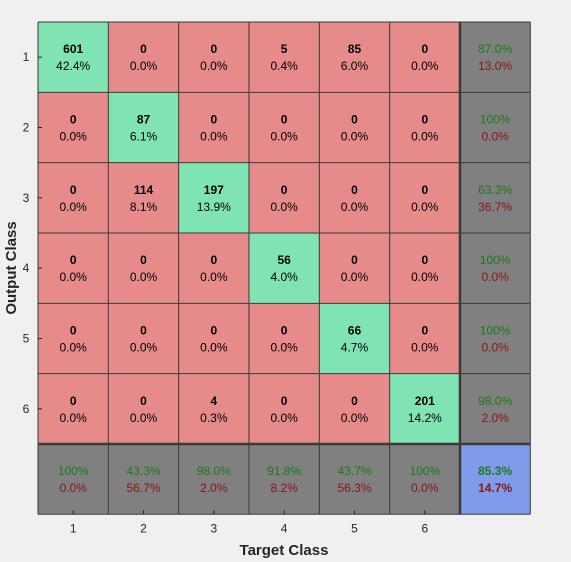  I want to click on cell-count: 87, so click(144, 119).